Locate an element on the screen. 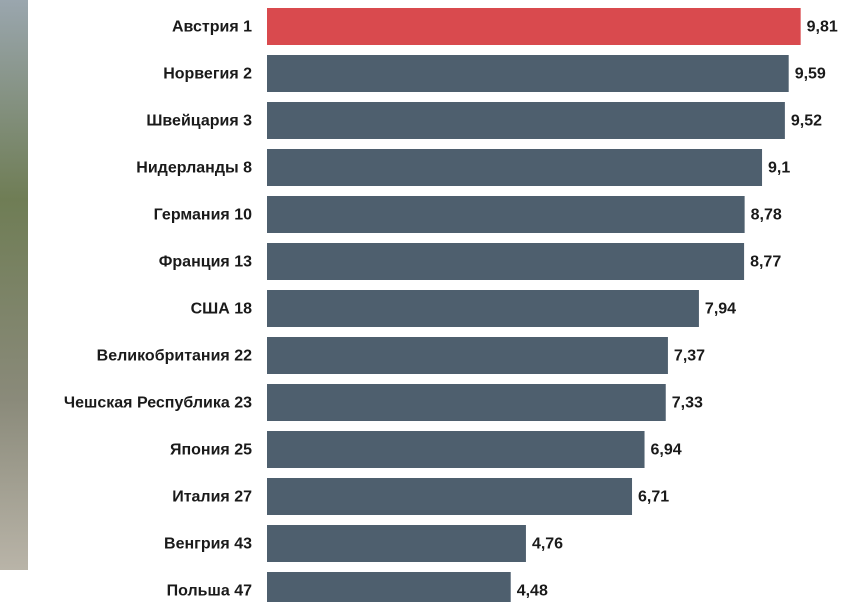 The image size is (853, 602). category-label: Япония 25 is located at coordinates (211, 450).